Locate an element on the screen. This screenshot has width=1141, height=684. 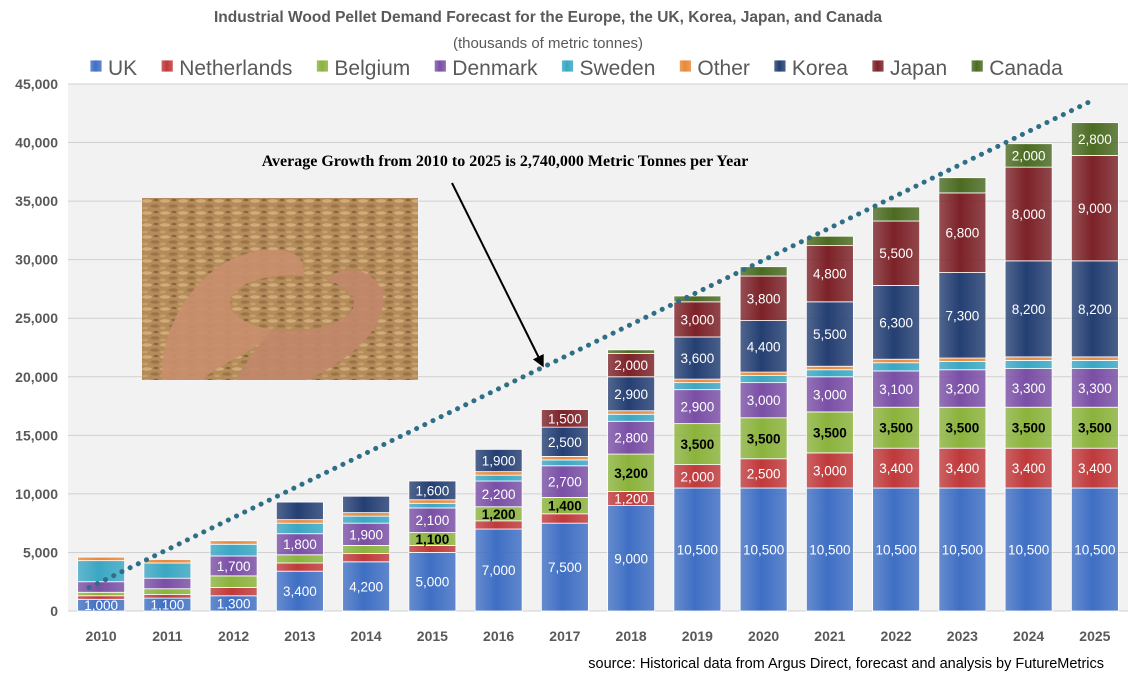
x-tick-label: 2011 is located at coordinates (167, 636).